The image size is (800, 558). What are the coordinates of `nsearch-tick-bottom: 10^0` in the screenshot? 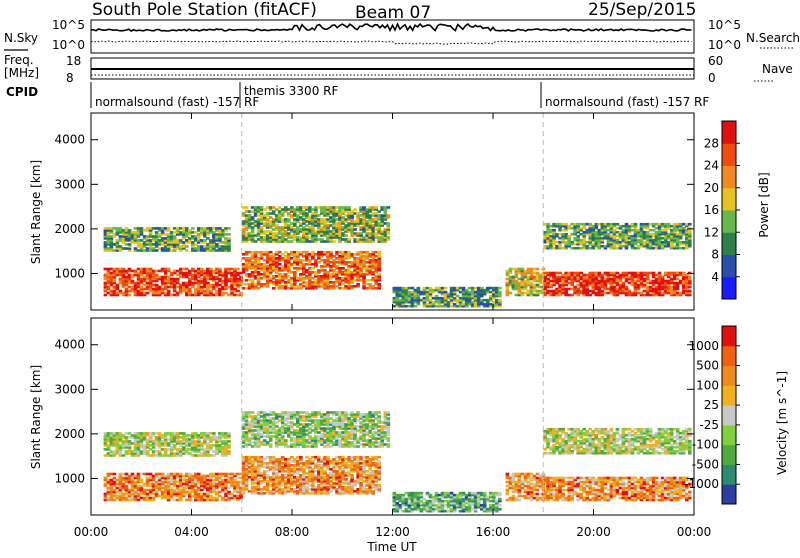 It's located at (724, 45).